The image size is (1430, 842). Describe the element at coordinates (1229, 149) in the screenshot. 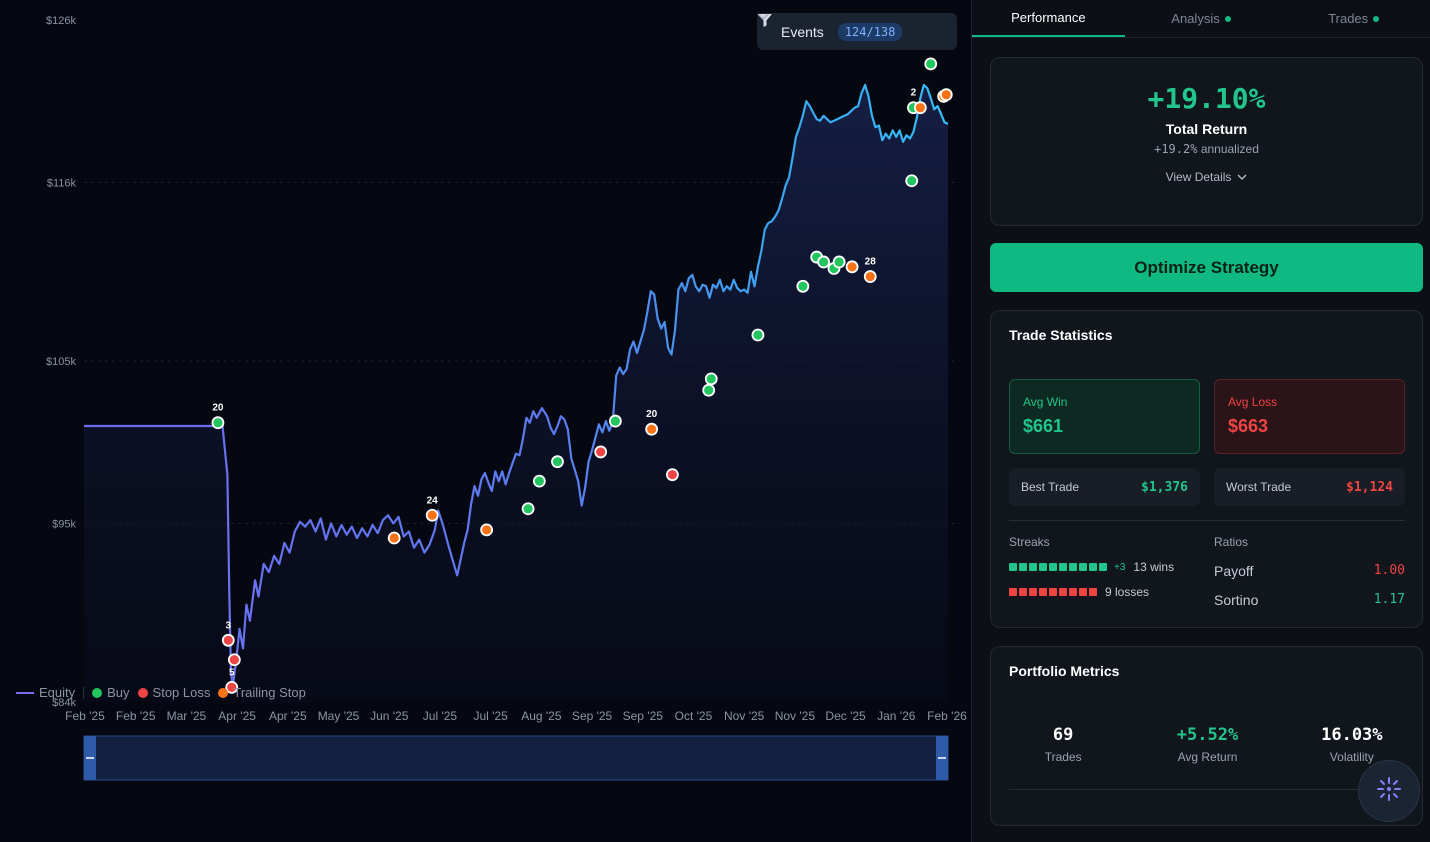

I see `annualized-label: annualized` at that location.